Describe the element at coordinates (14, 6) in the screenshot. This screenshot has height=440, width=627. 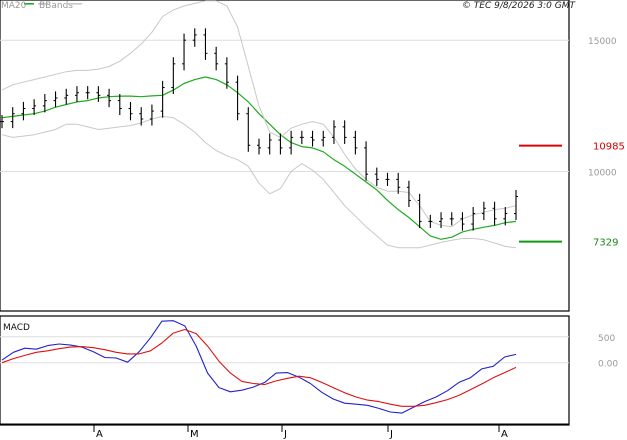
I see `legend-ma20: MA20` at that location.